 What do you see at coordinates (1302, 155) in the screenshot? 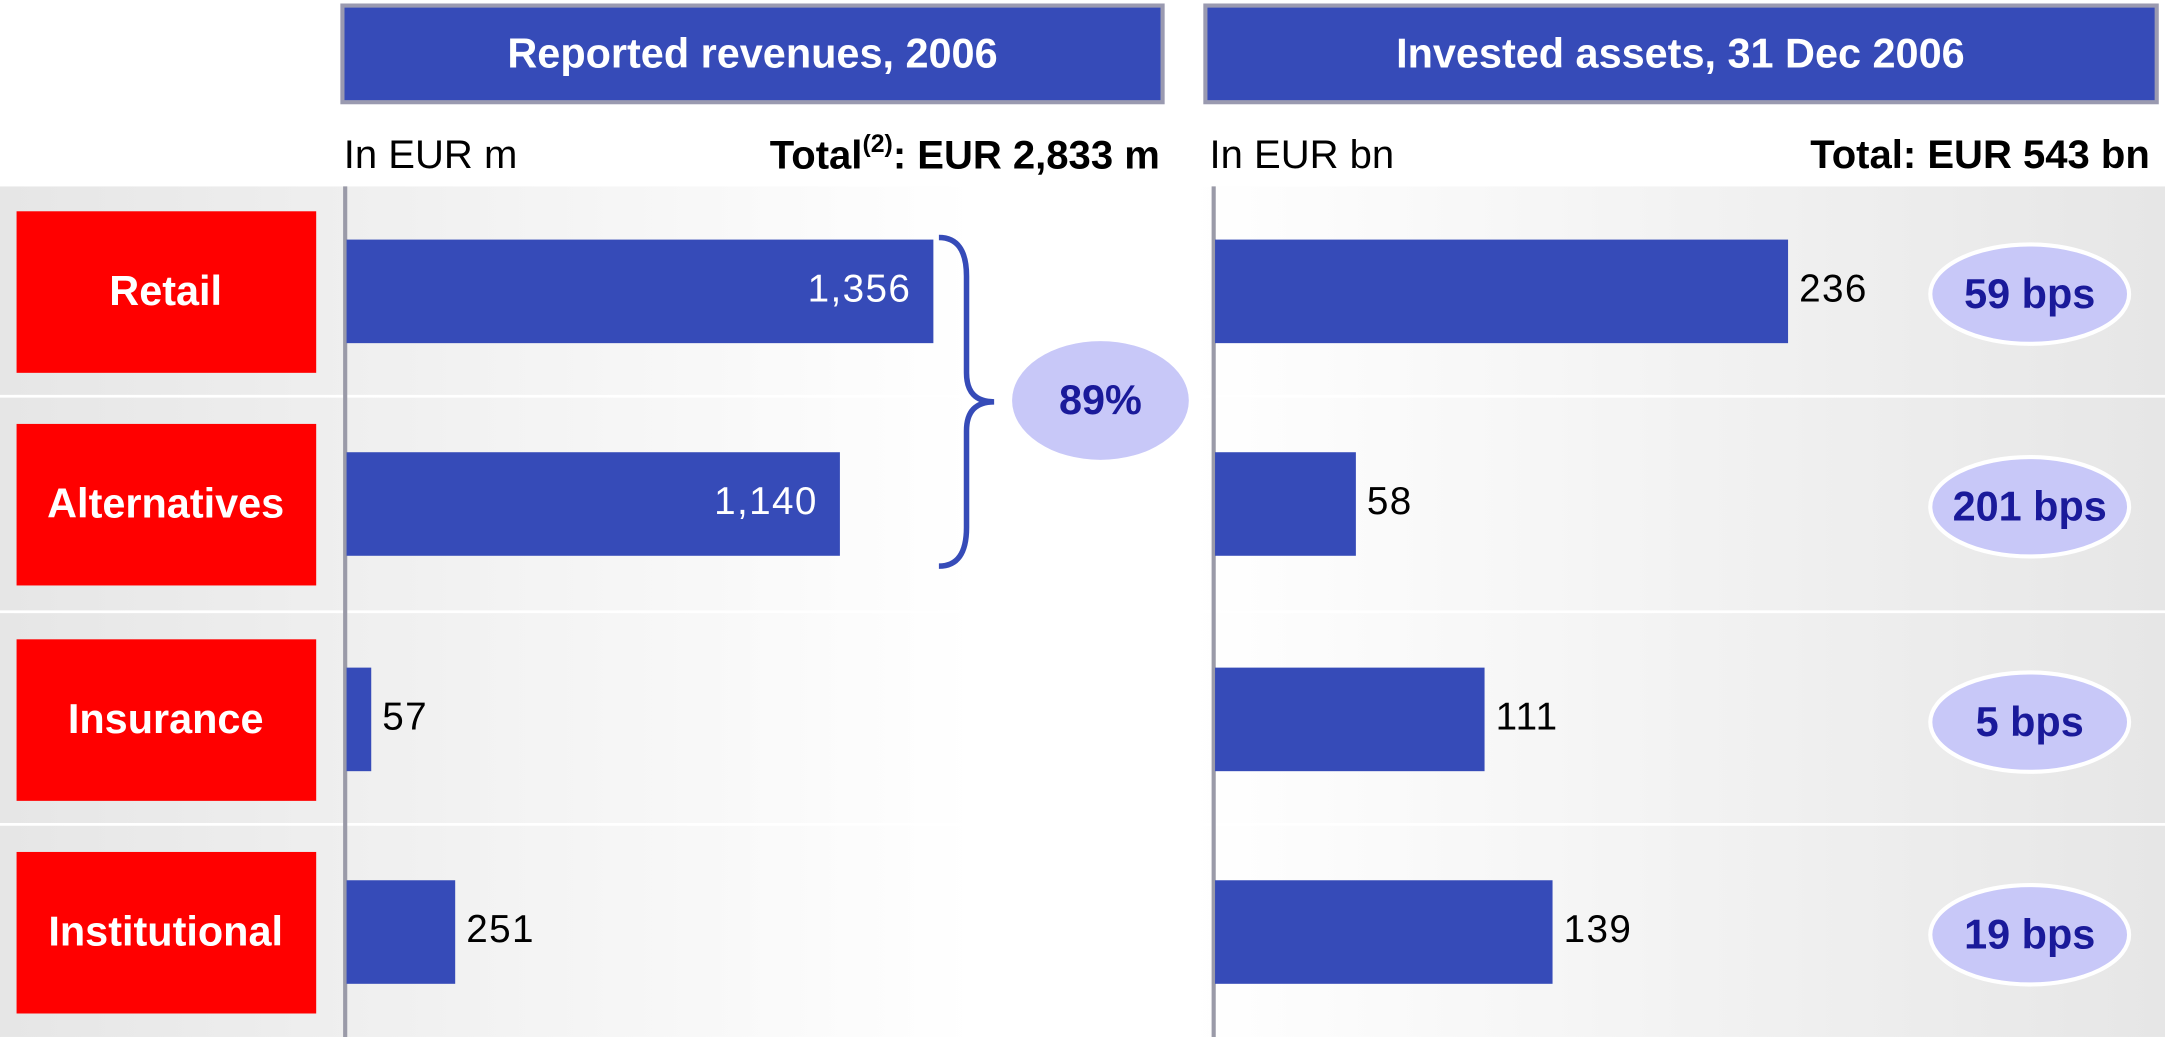
I see `subtitle: In EUR bn` at bounding box center [1302, 155].